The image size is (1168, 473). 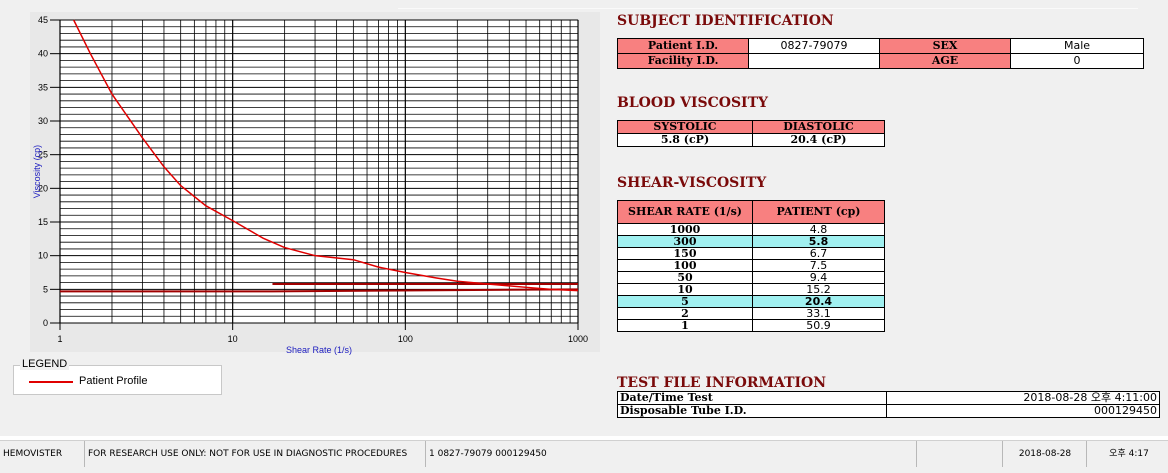 I want to click on top-divider, so click(x=768, y=8).